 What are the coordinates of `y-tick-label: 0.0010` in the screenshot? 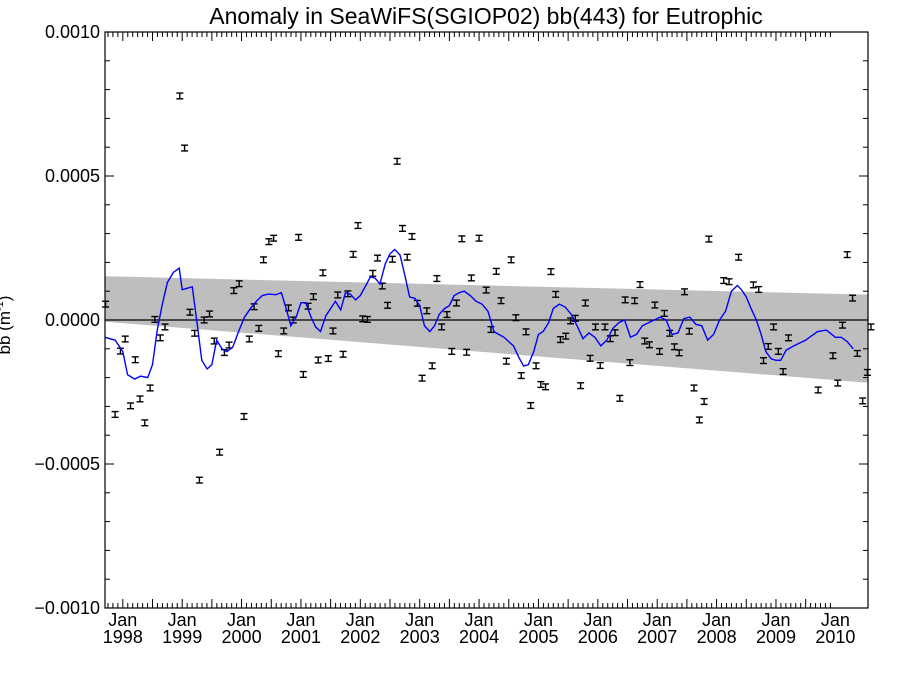 It's located at (72, 32).